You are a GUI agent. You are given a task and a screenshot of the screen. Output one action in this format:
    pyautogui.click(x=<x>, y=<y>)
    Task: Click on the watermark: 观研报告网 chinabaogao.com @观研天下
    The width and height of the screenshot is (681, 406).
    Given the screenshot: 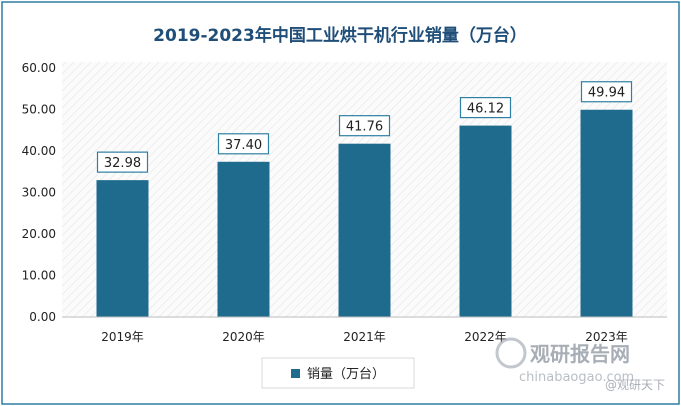 What is the action you would take?
    pyautogui.click(x=580, y=364)
    